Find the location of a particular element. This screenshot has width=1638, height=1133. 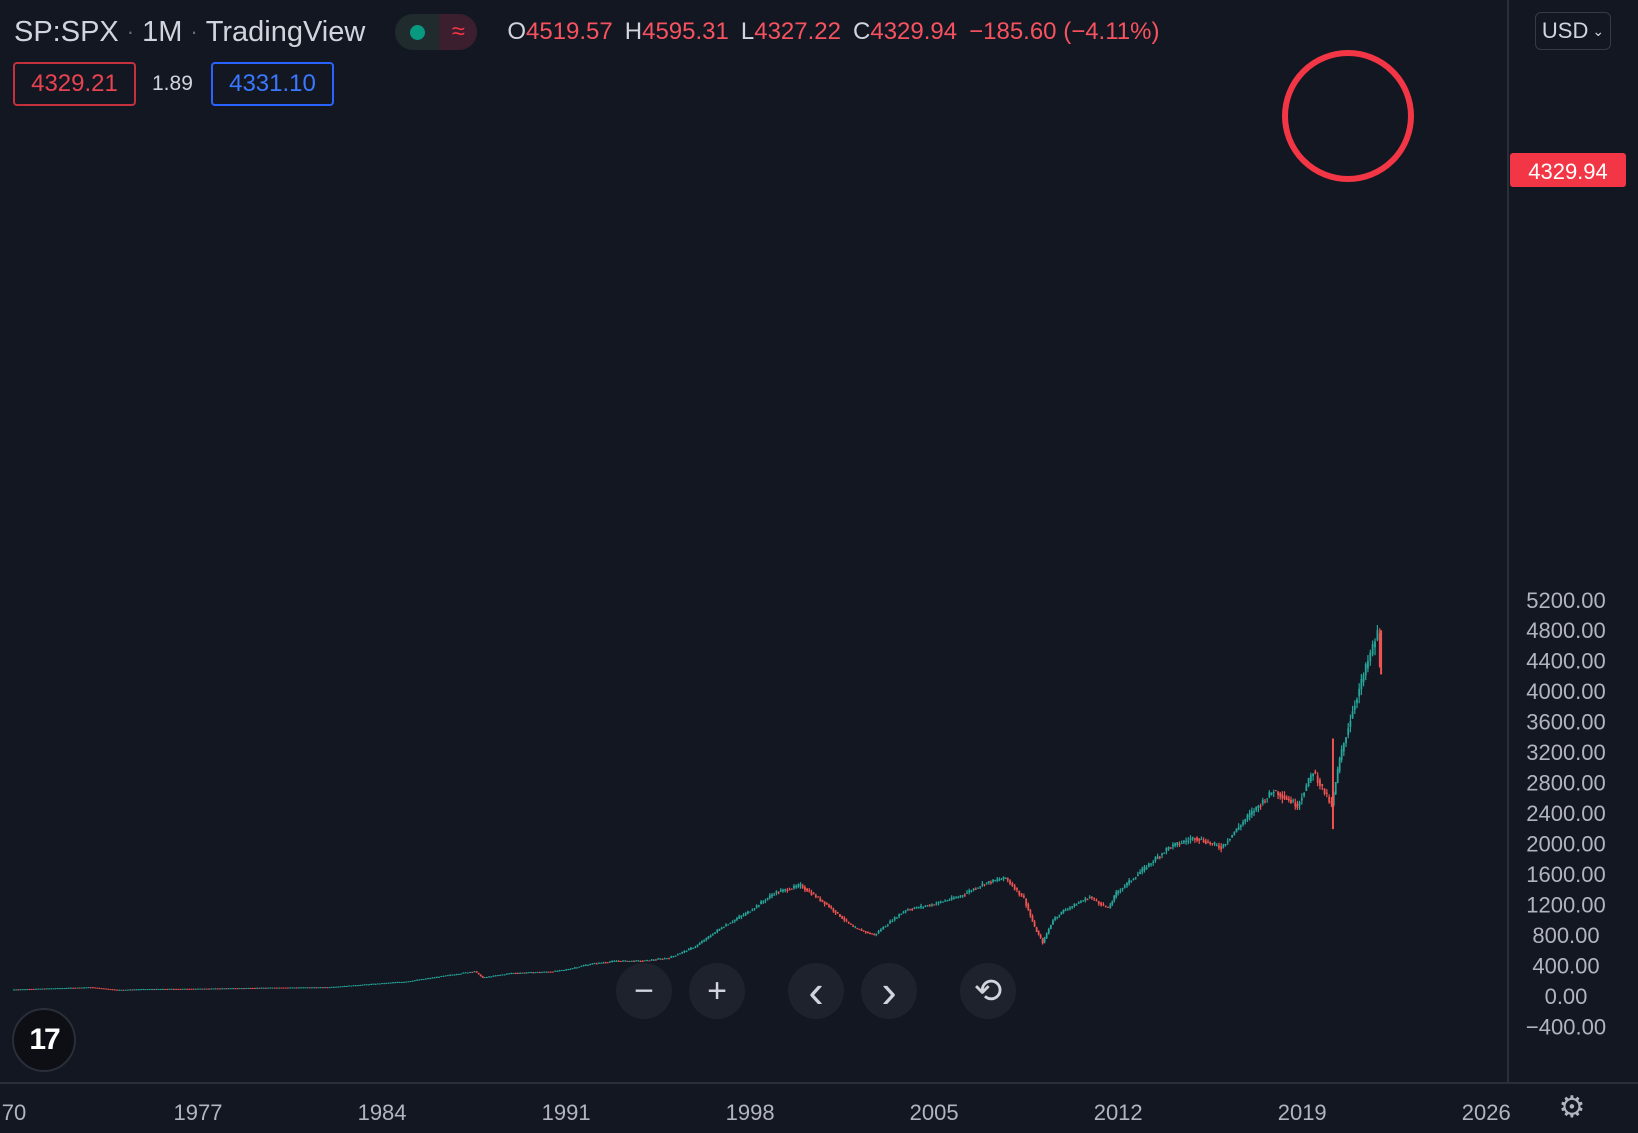

buy-price-button: 4331.10 is located at coordinates (272, 84).